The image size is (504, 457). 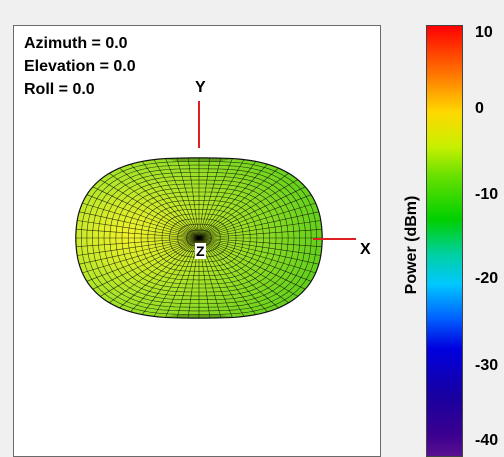 What do you see at coordinates (444, 241) in the screenshot?
I see `power-colorbar` at bounding box center [444, 241].